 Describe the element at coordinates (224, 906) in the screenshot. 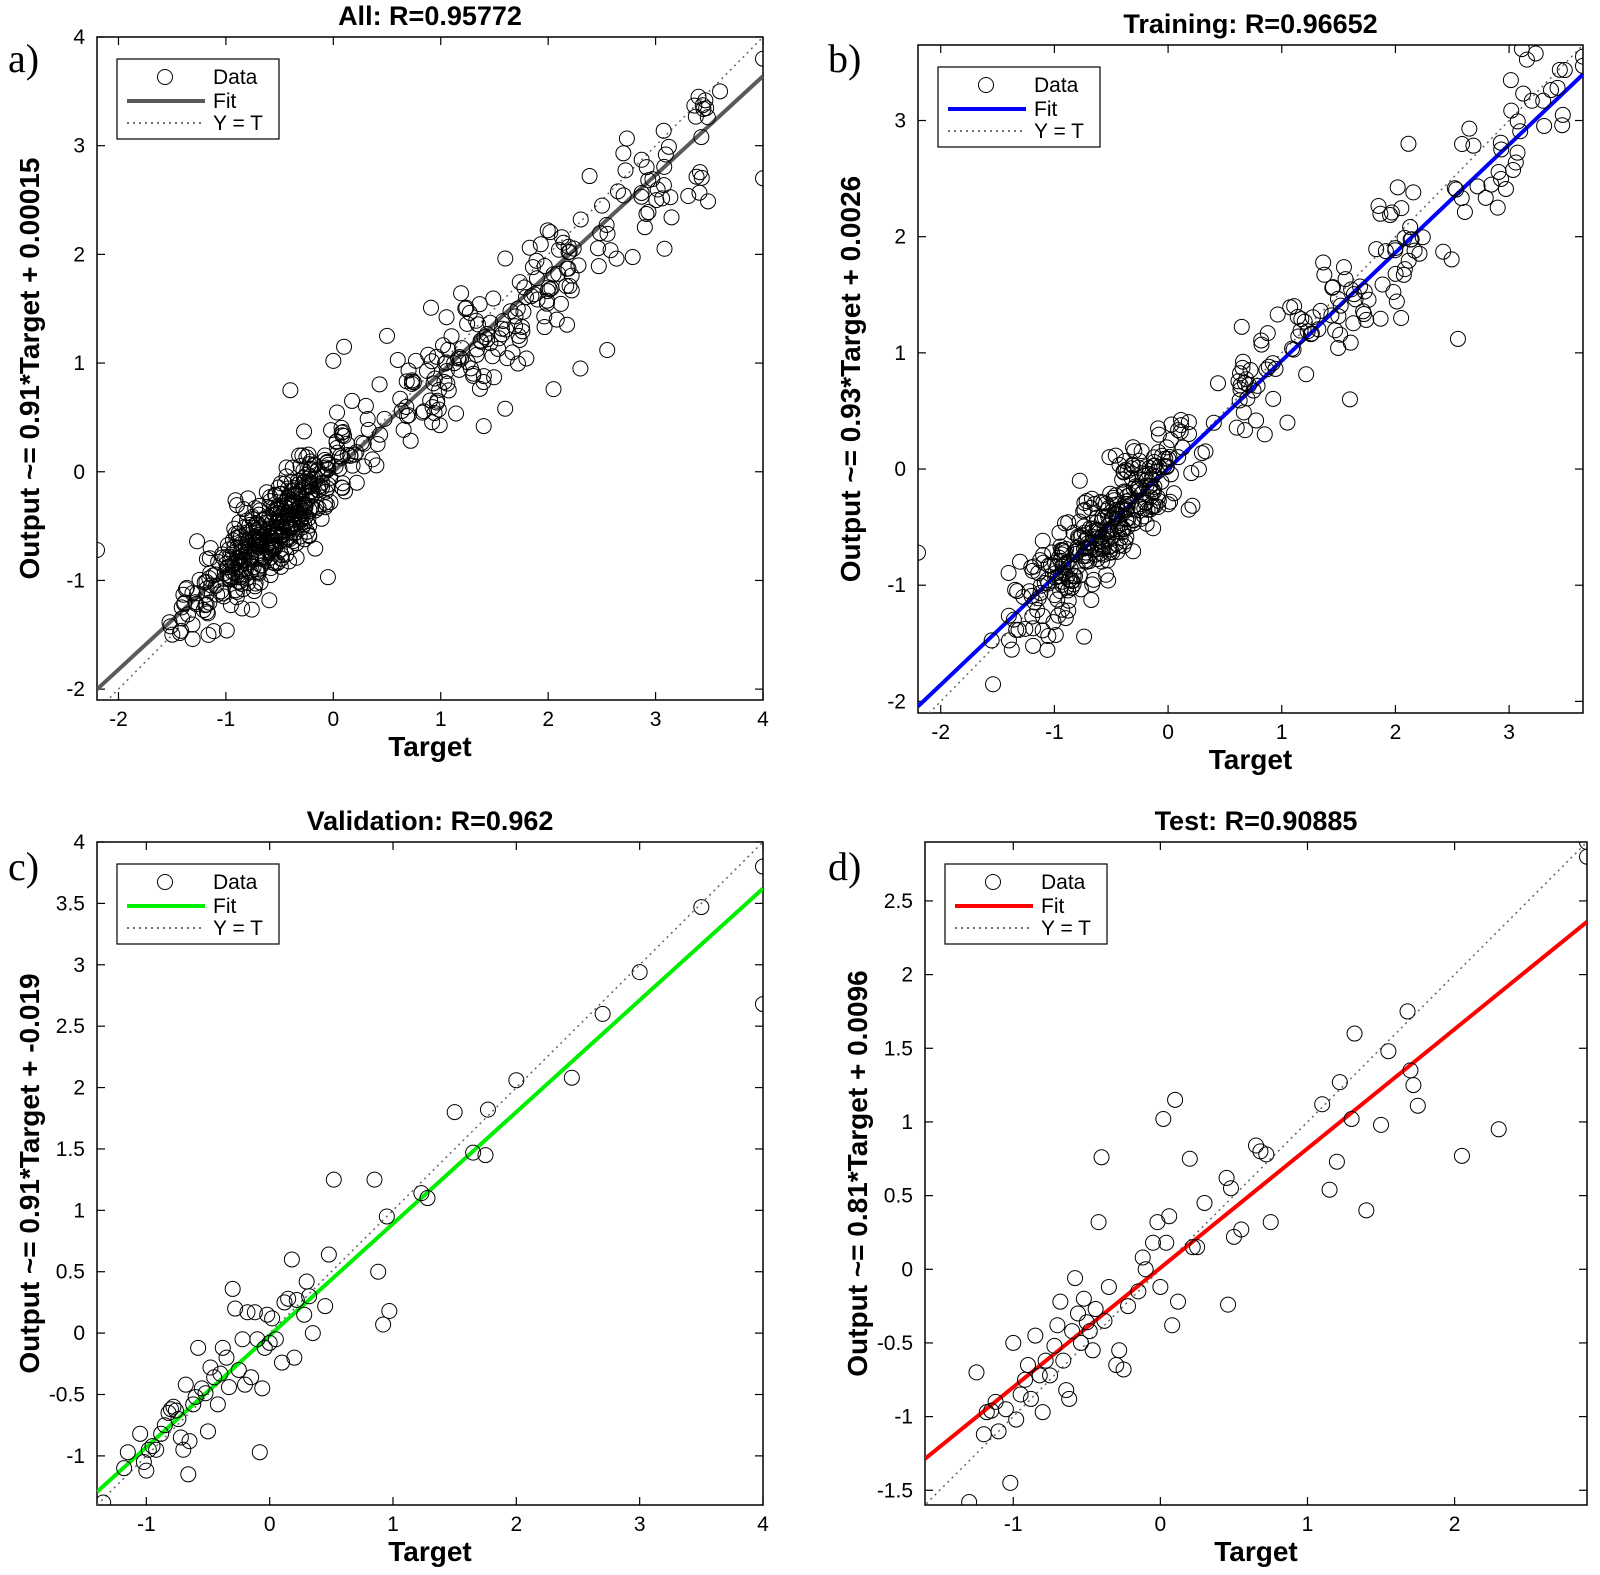

I see `legend-label: Fit` at that location.